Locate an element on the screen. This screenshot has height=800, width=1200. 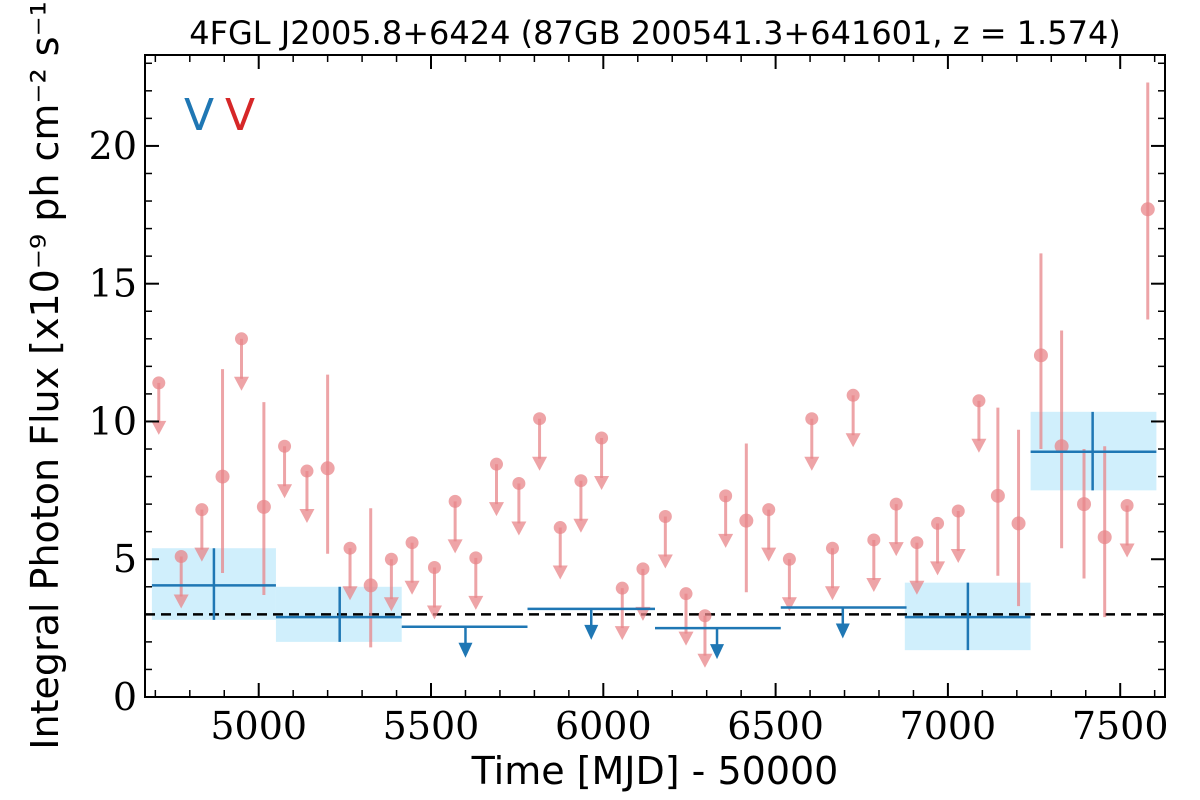
blue-flag-label: V is located at coordinates (199, 115).